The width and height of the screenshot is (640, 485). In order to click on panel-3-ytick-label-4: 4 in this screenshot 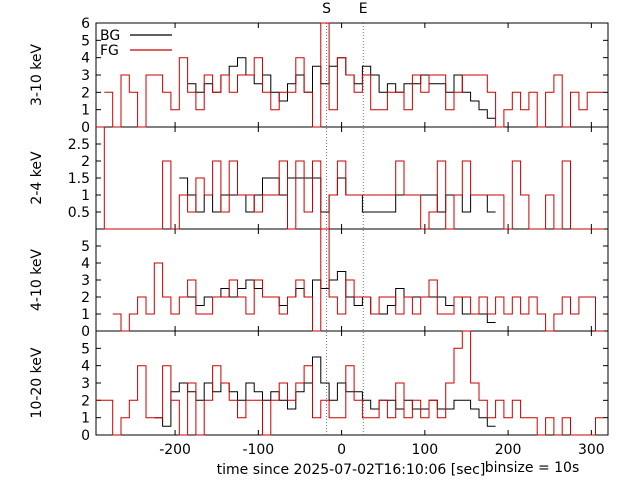, I will do `click(85, 367)`.